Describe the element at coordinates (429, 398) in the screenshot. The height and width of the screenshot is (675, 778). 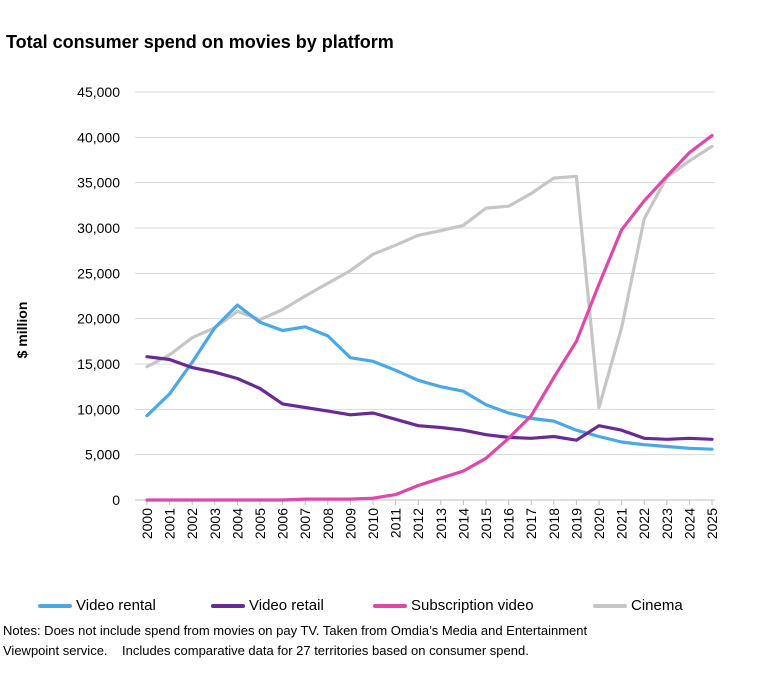
I see `series-line-video-retail` at that location.